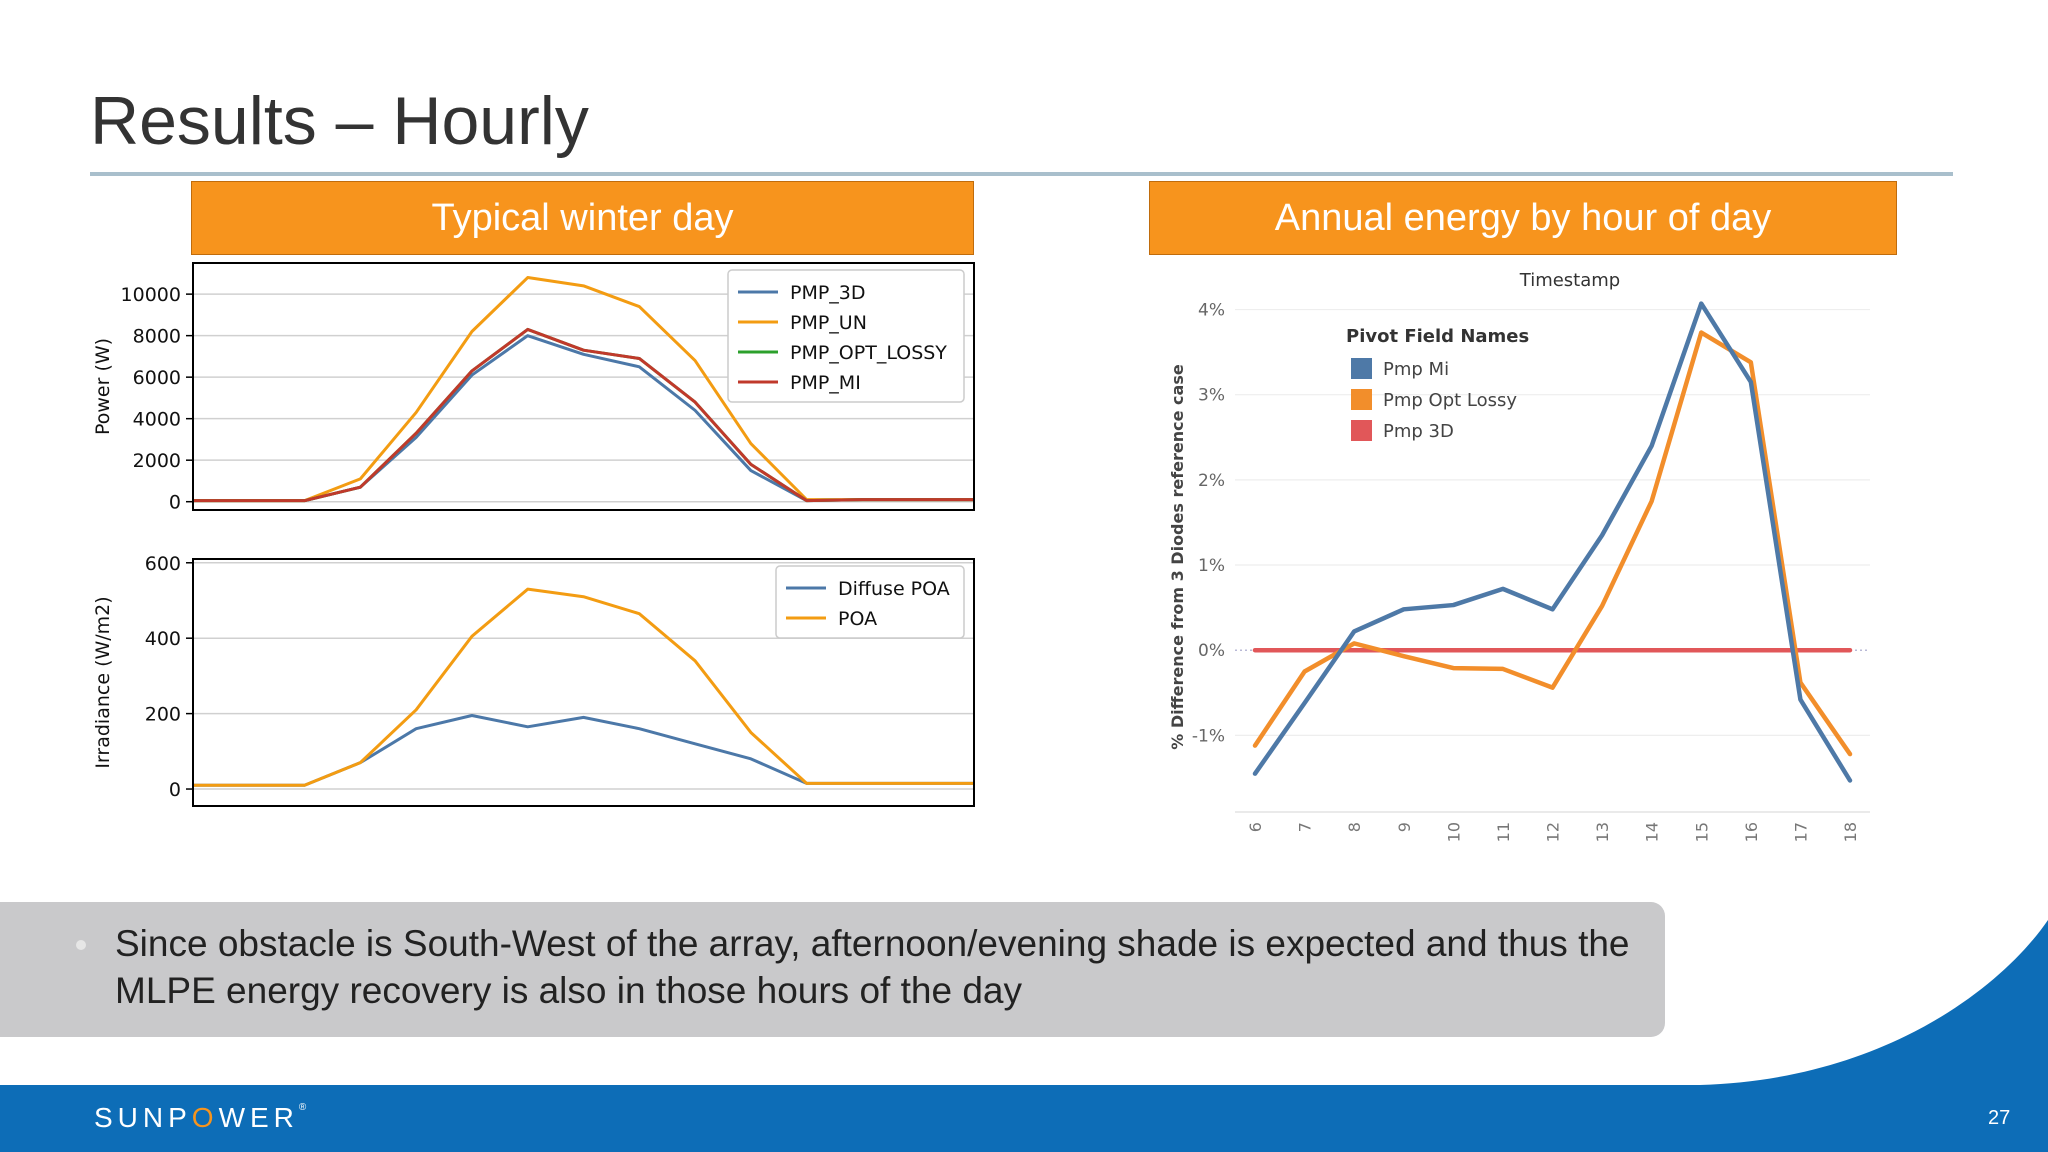 The width and height of the screenshot is (2048, 1152). What do you see at coordinates (1652, 832) in the screenshot?
I see `x-tick-label: 14` at bounding box center [1652, 832].